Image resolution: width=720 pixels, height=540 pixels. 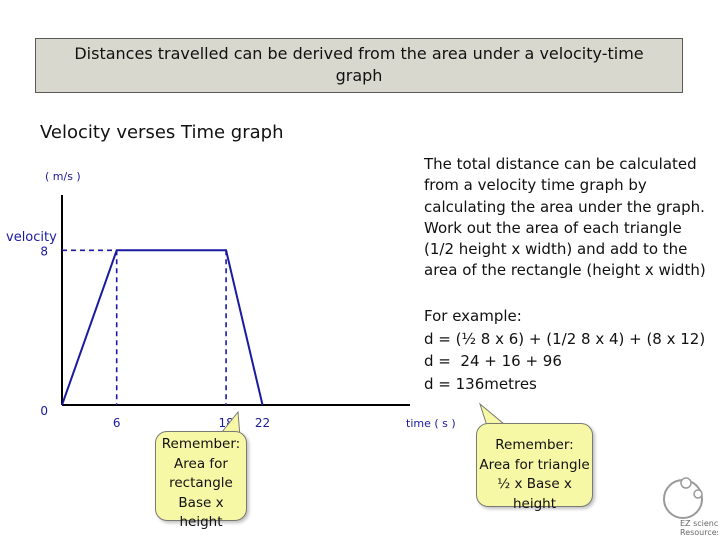 What do you see at coordinates (44, 411) in the screenshot?
I see `y-tick-label: 0` at bounding box center [44, 411].